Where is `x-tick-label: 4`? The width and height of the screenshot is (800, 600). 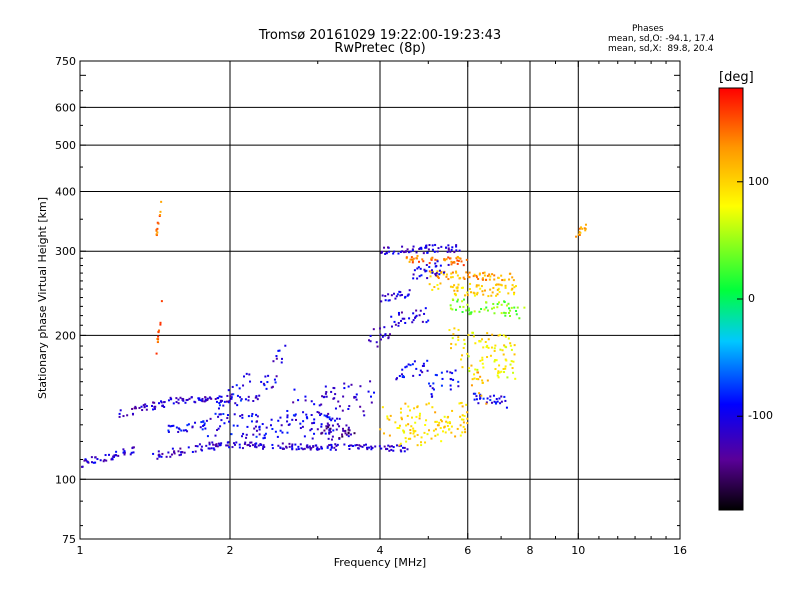
x-tick-label: 4 is located at coordinates (380, 550).